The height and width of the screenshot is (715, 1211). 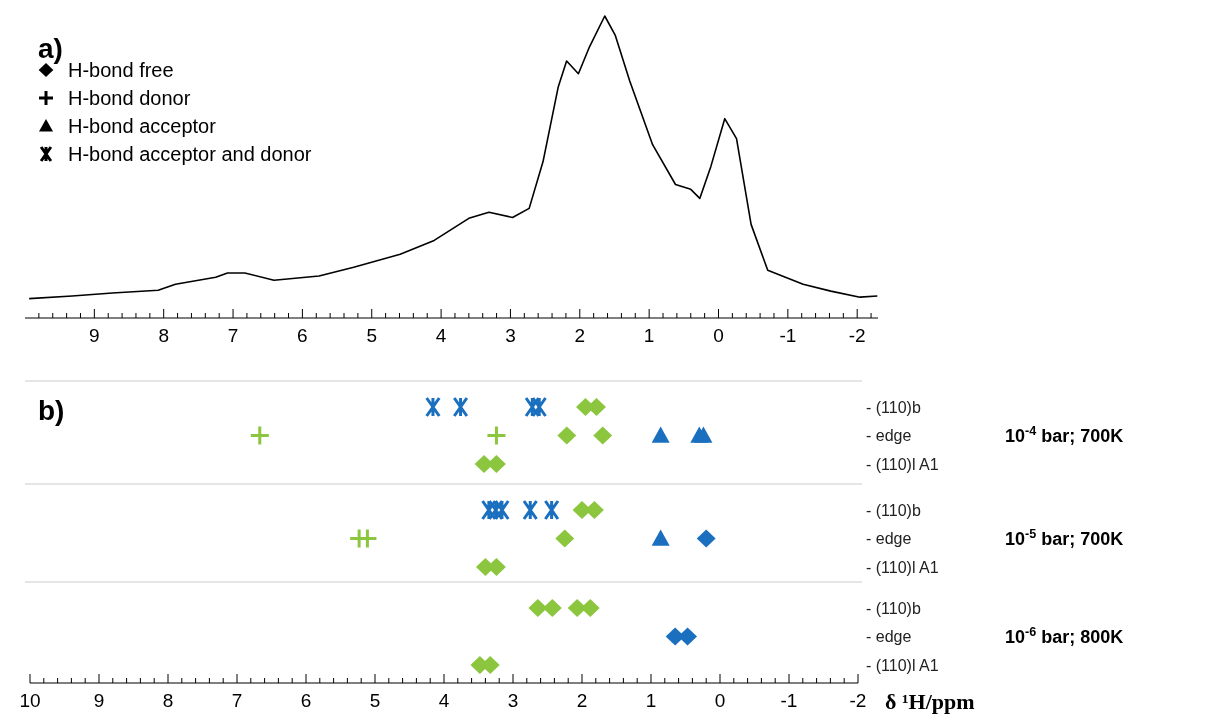 What do you see at coordinates (1064, 635) in the screenshot?
I see `text: 10$^{-6}$ bar; 800K` at bounding box center [1064, 635].